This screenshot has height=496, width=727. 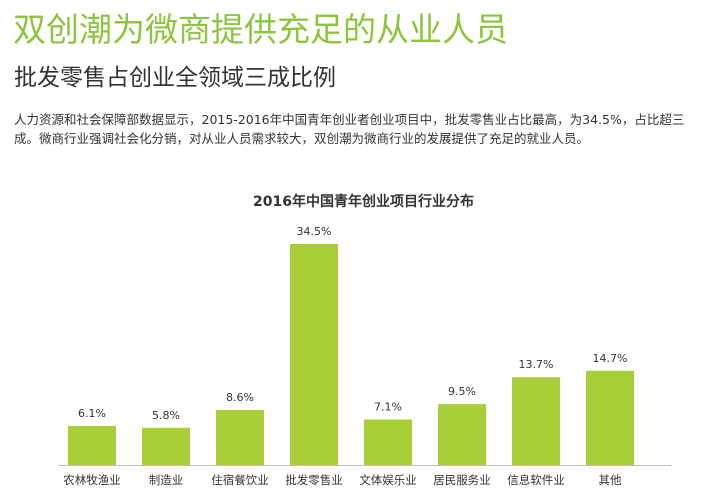 What do you see at coordinates (610, 358) in the screenshot?
I see `data-label: 14.7%` at bounding box center [610, 358].